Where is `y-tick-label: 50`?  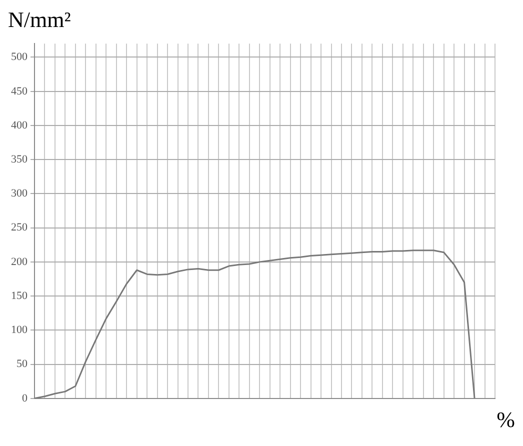 y-tick-label: 50 is located at coordinates (22, 364).